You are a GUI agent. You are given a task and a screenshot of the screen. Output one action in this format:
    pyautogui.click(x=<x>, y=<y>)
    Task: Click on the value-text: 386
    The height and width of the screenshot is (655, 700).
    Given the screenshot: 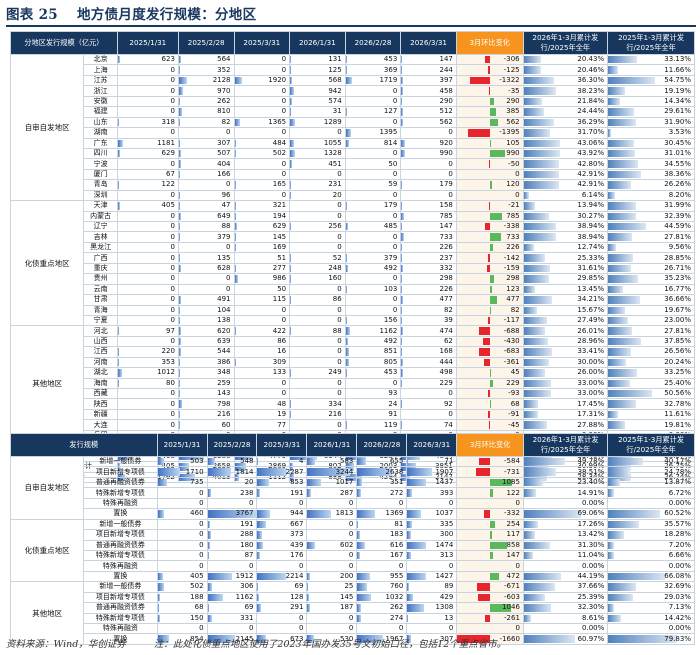 What is the action you would take?
    pyautogui.click(x=224, y=361)
    